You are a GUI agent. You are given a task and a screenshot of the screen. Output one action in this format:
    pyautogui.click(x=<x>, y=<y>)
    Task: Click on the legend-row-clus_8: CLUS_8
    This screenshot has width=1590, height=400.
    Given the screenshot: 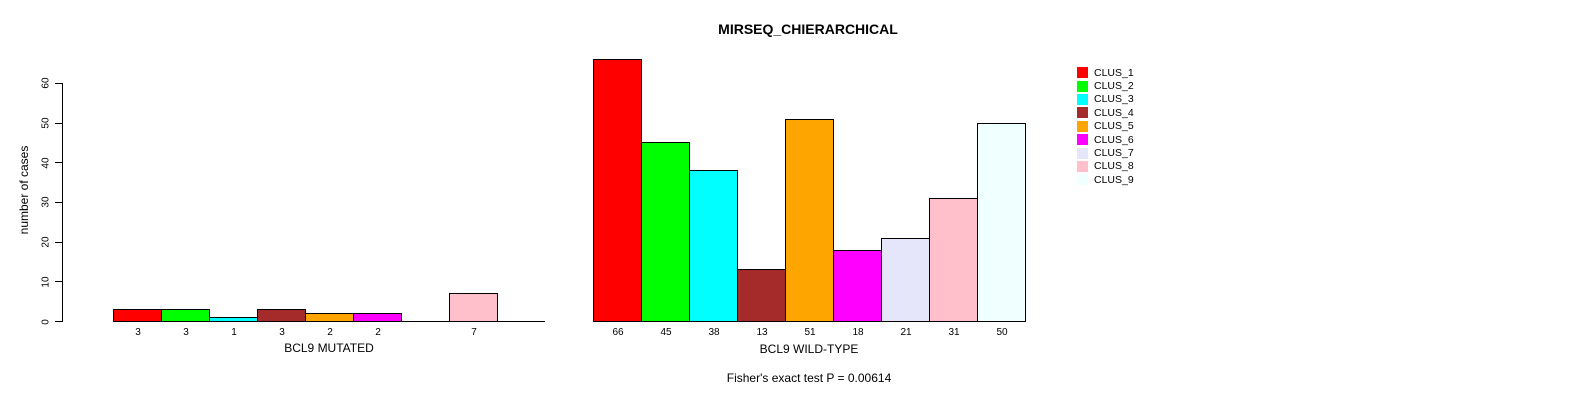 What is the action you would take?
    pyautogui.click(x=1105, y=166)
    